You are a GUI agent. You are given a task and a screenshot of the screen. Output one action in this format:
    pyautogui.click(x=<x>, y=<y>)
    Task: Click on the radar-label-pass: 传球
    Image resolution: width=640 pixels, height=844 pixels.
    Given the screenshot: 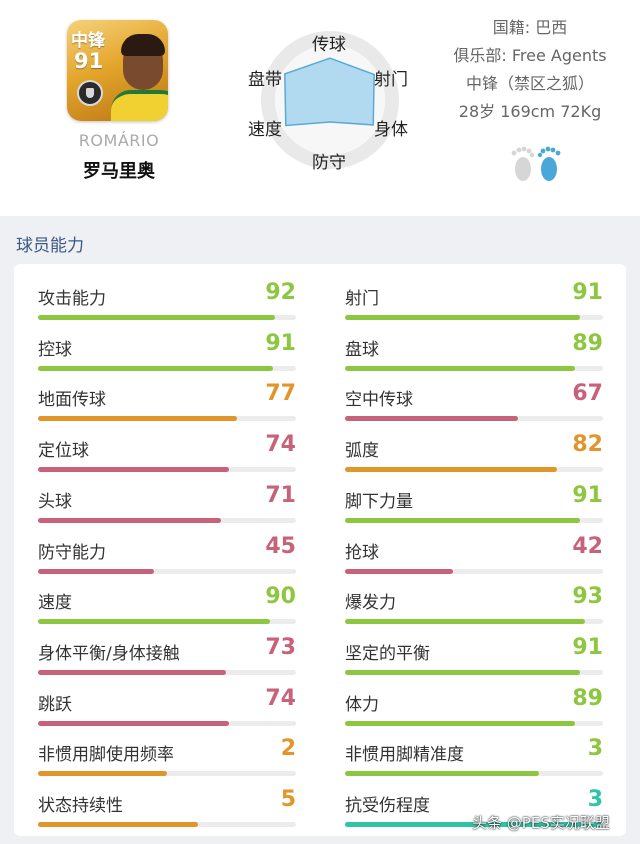 What is the action you would take?
    pyautogui.click(x=329, y=45)
    